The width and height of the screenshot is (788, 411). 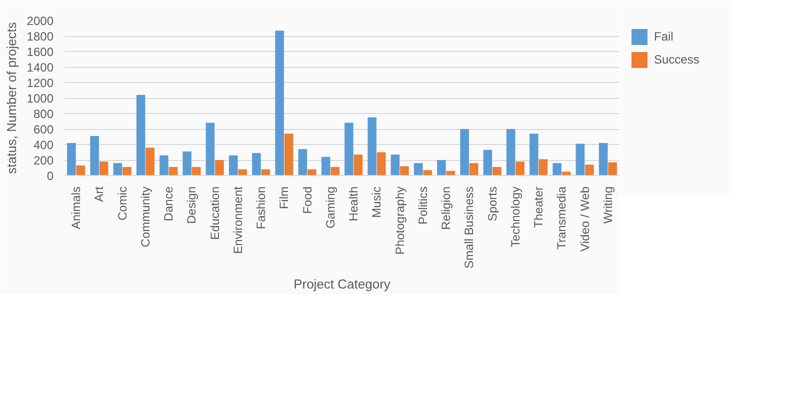 I want to click on x-tick-label: Video / Web, so click(x=585, y=219).